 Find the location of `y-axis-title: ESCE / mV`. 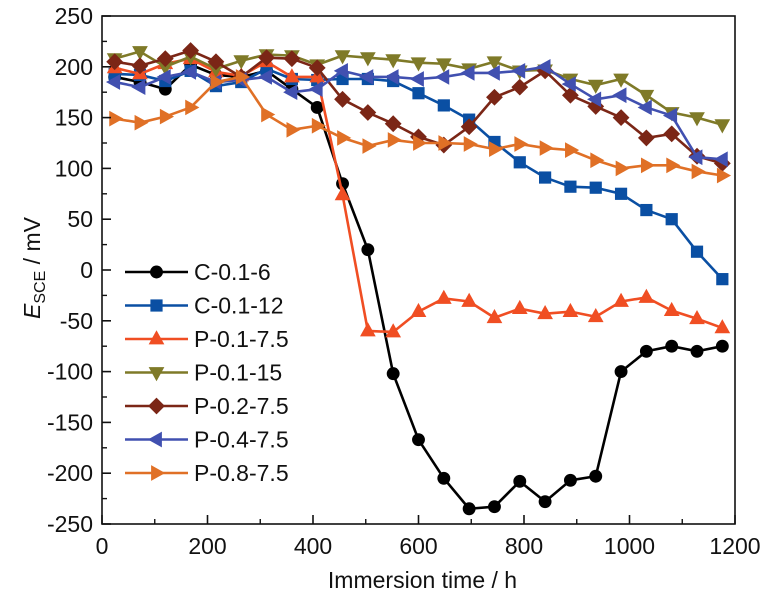

y-axis-title: ESCE / mV is located at coordinates (34, 267).